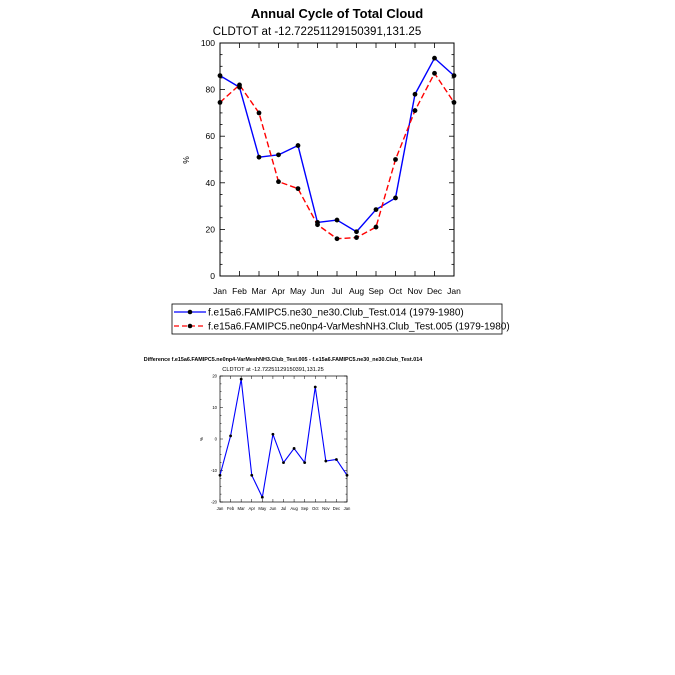  I want to click on difference-x-tick-label: Aug, so click(294, 508).